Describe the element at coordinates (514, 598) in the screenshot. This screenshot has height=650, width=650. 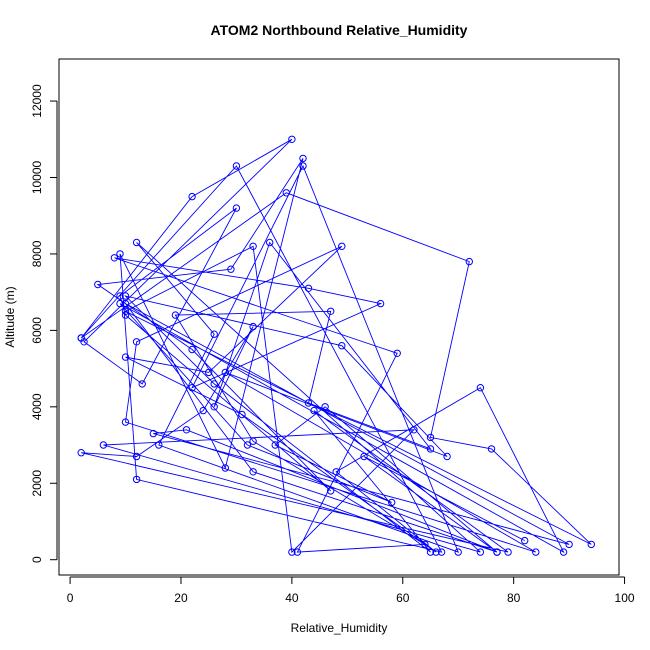
I see `x-tick-label: 80` at that location.